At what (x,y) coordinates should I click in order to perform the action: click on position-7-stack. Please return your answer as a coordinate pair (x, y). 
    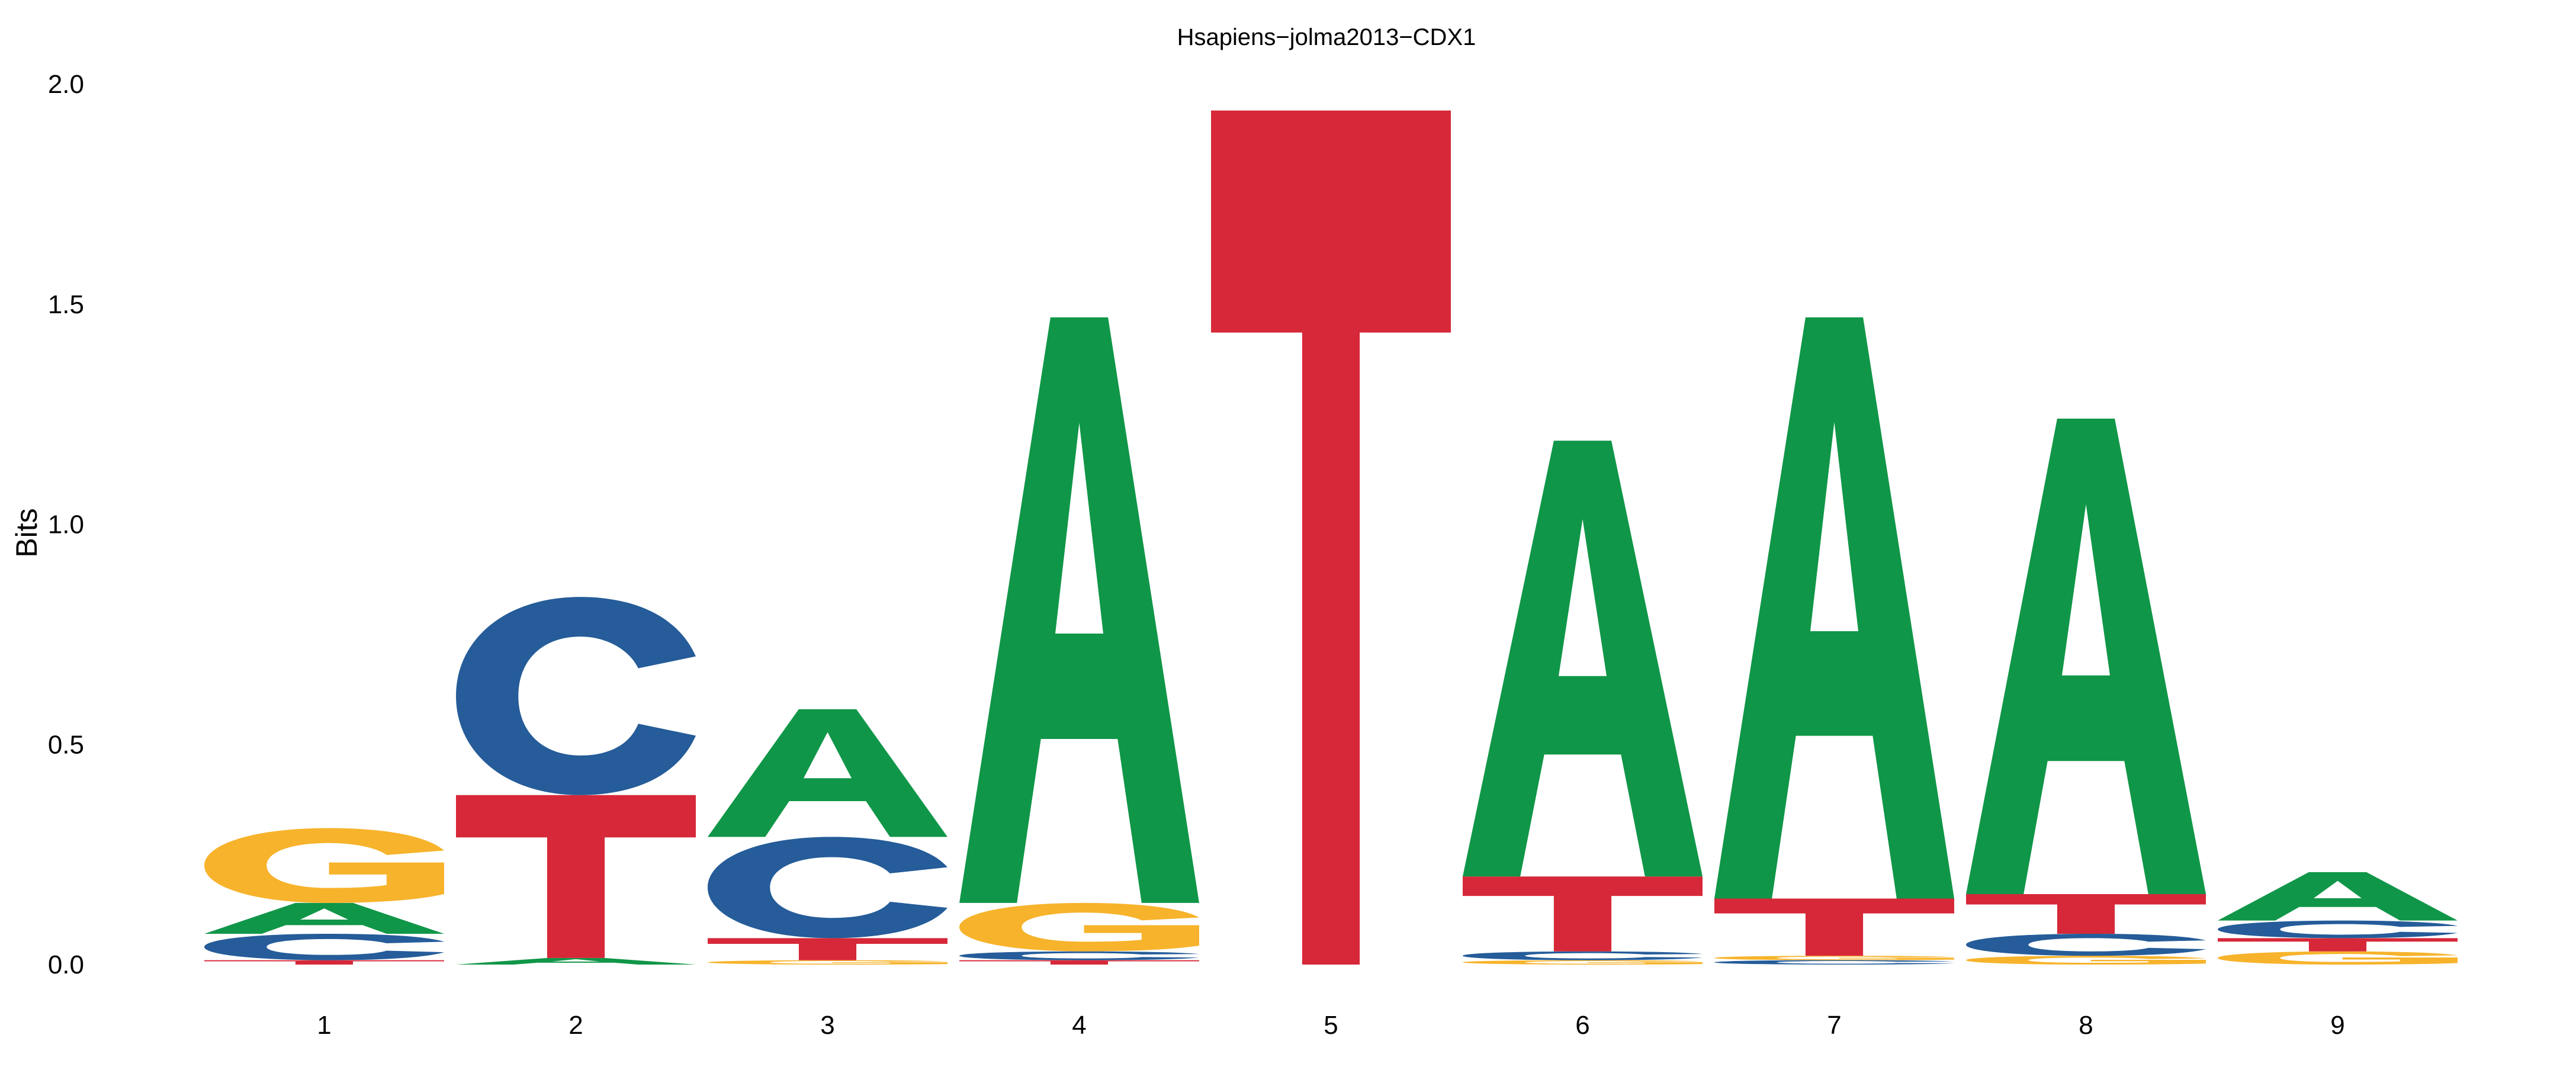
    Looking at the image, I should click on (1834, 641).